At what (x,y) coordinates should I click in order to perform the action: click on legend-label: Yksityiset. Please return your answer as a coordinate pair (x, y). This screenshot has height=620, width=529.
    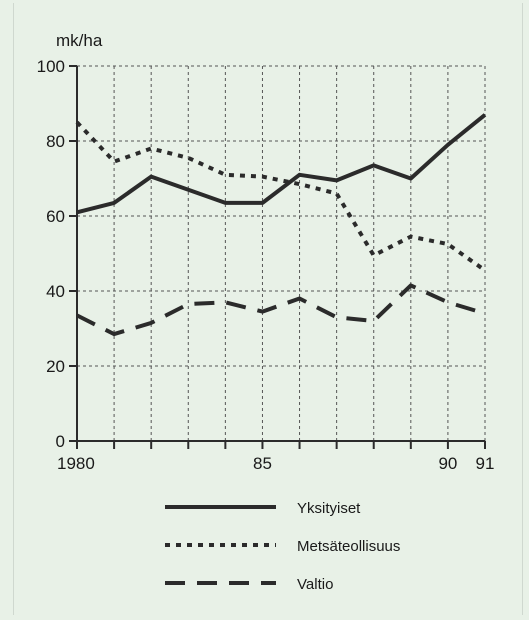
    Looking at the image, I should click on (329, 508).